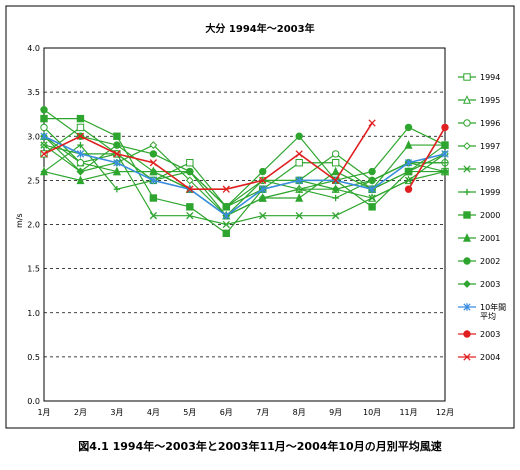 The width and height of the screenshot is (520, 470). Describe the element at coordinates (490, 334) in the screenshot. I see `legend-label: 2003` at that location.